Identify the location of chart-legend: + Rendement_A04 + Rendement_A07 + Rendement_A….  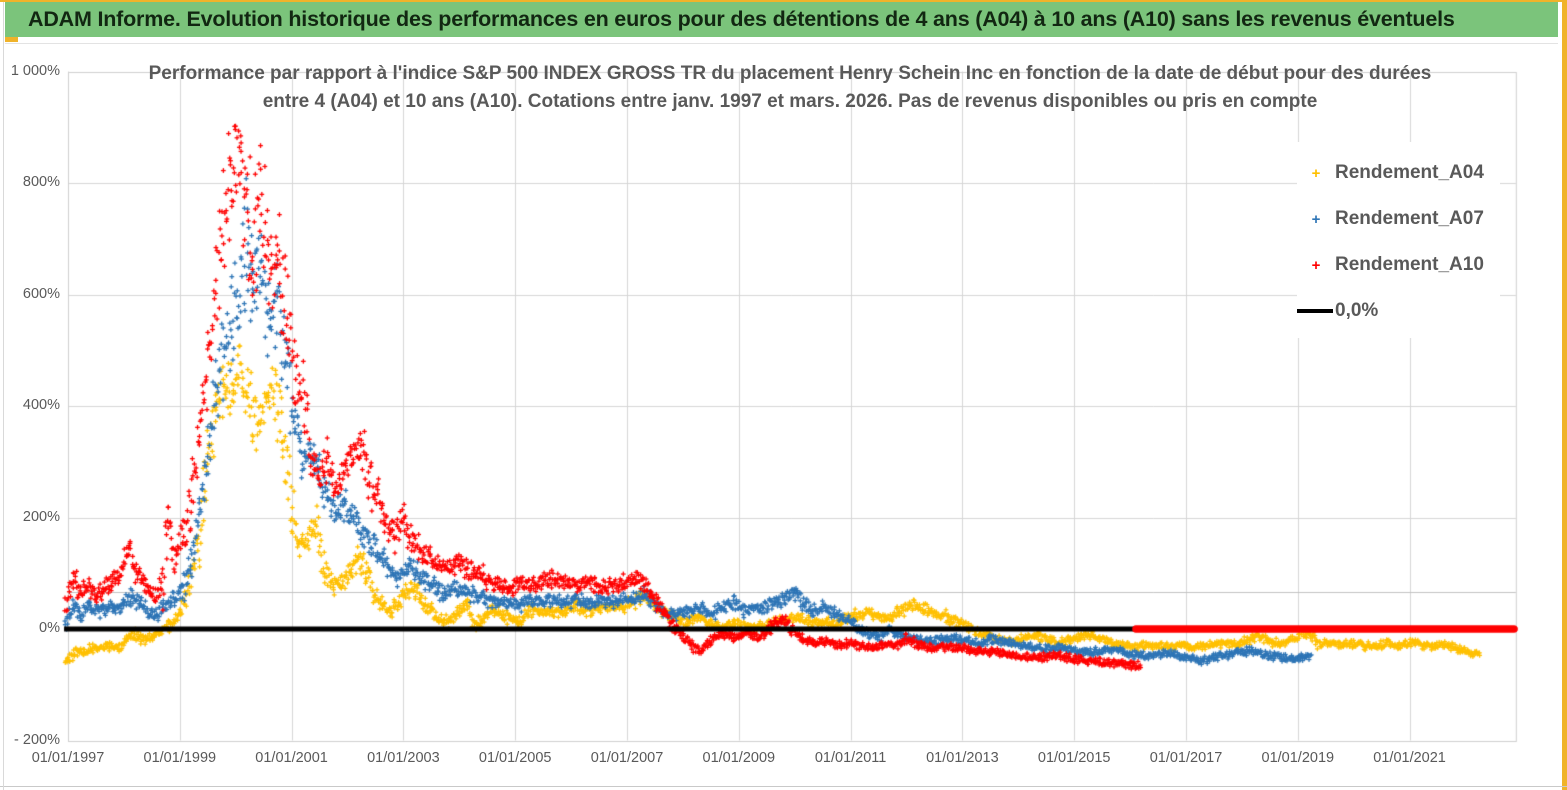
(1398, 240).